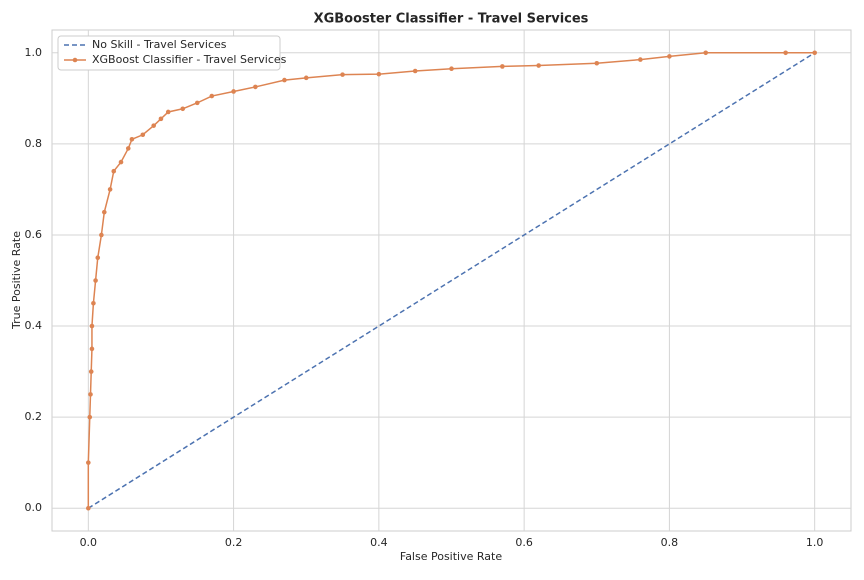 This screenshot has width=864, height=580. I want to click on legend-label: XGBoost Classifier - Travel Services, so click(189, 59).